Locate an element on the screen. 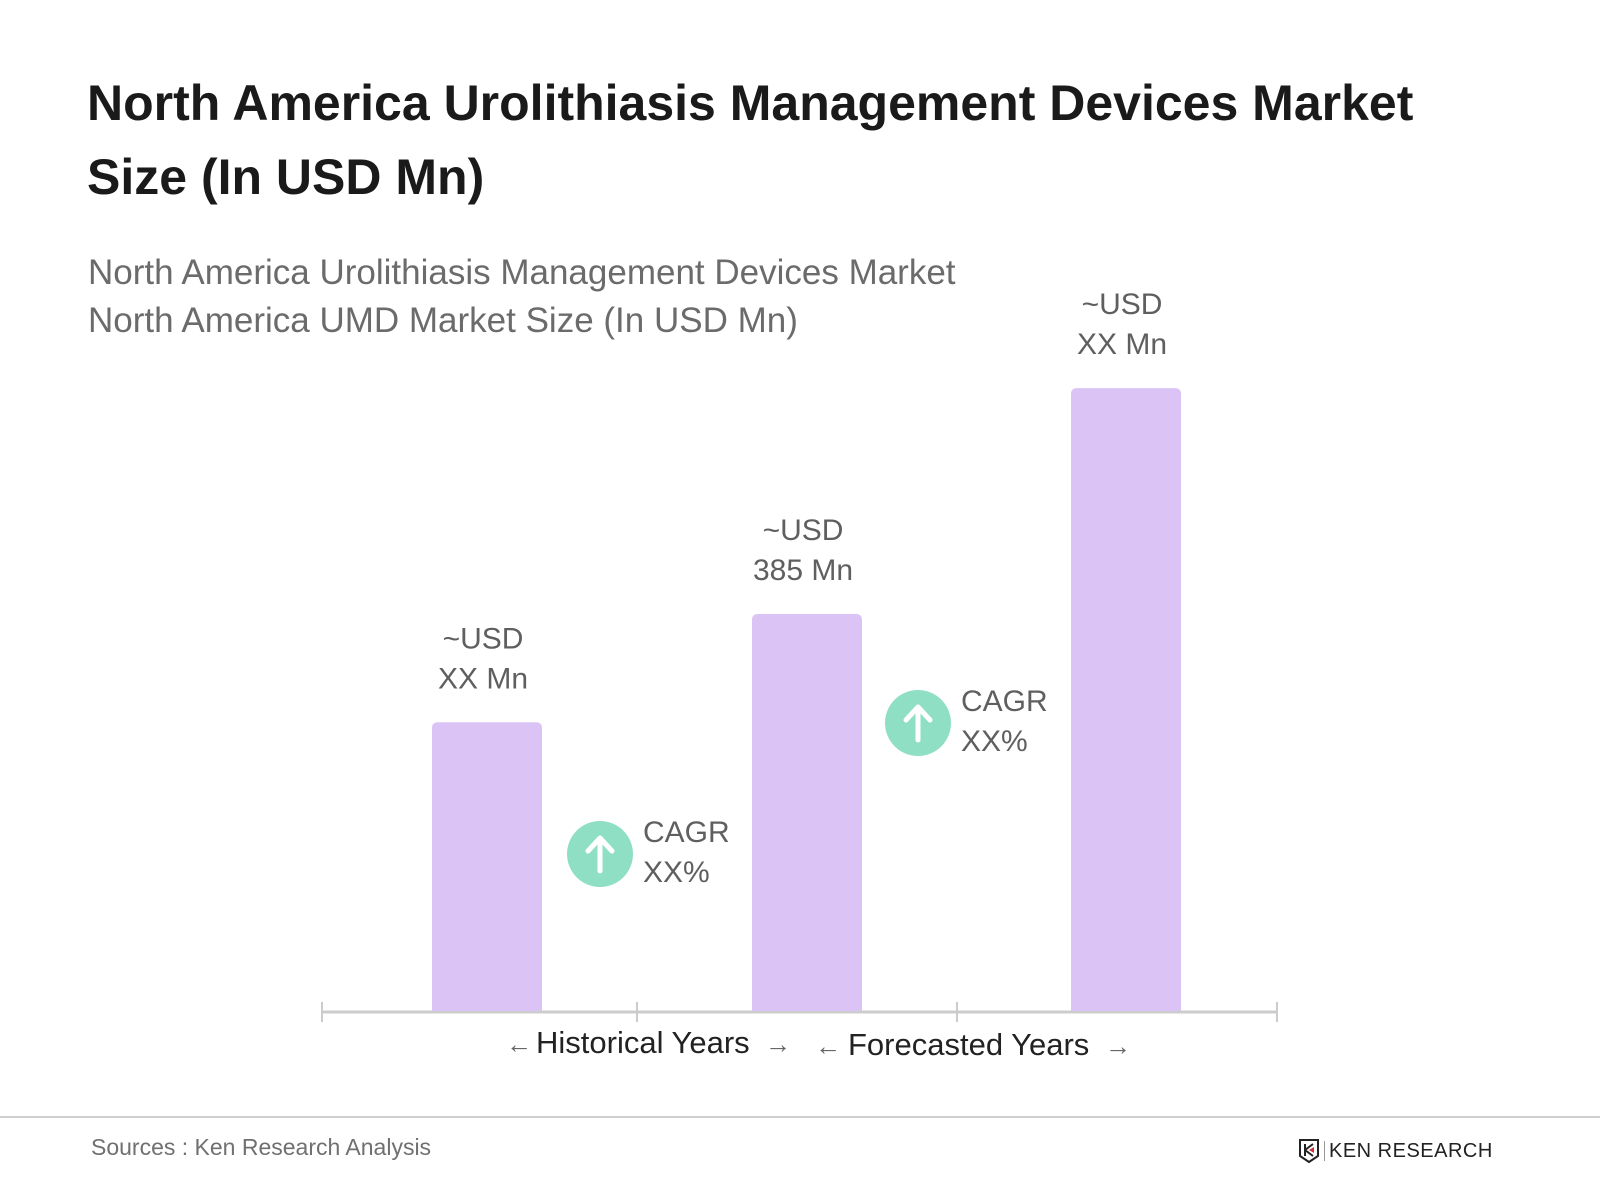  ken-research-logo: KEN RESEARCH is located at coordinates (1395, 1151).